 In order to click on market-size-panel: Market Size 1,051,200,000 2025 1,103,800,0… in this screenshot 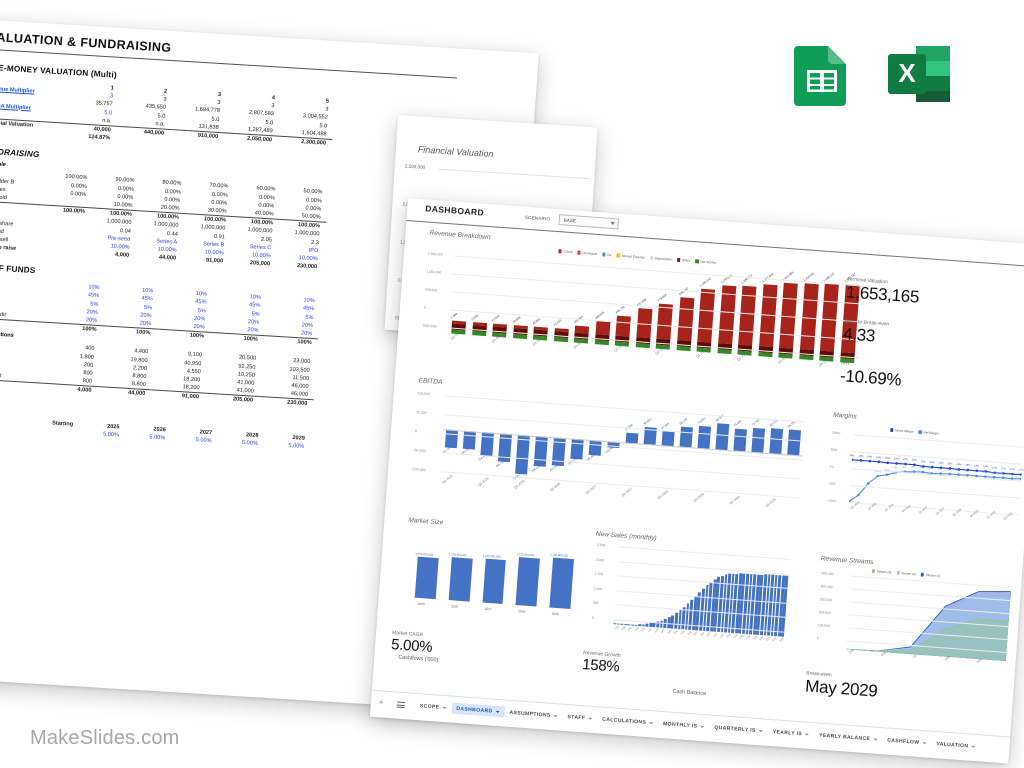, I will do `click(494, 583)`.